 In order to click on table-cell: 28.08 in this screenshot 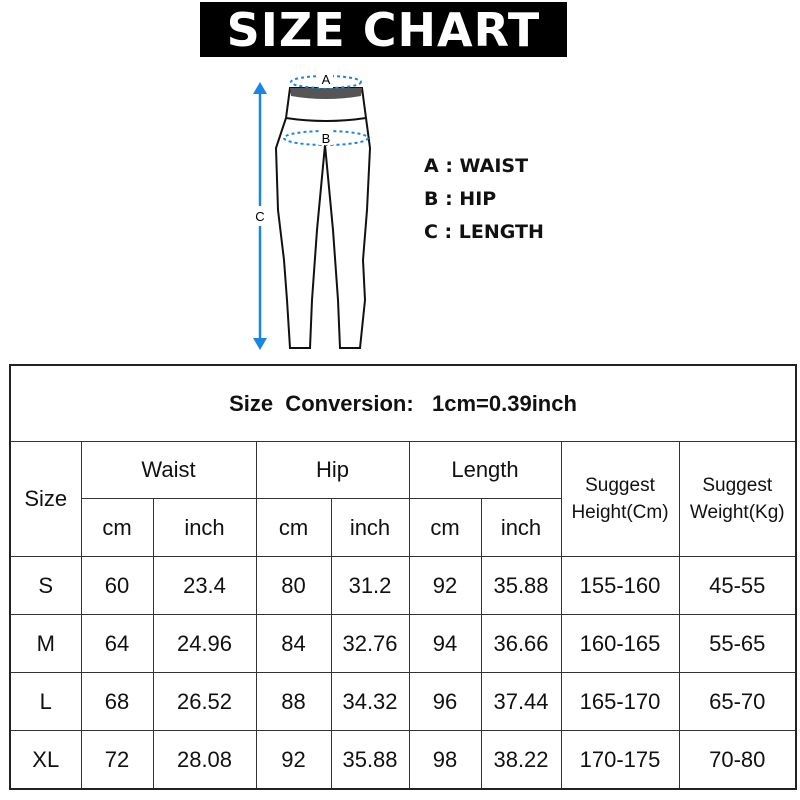, I will do `click(204, 760)`.